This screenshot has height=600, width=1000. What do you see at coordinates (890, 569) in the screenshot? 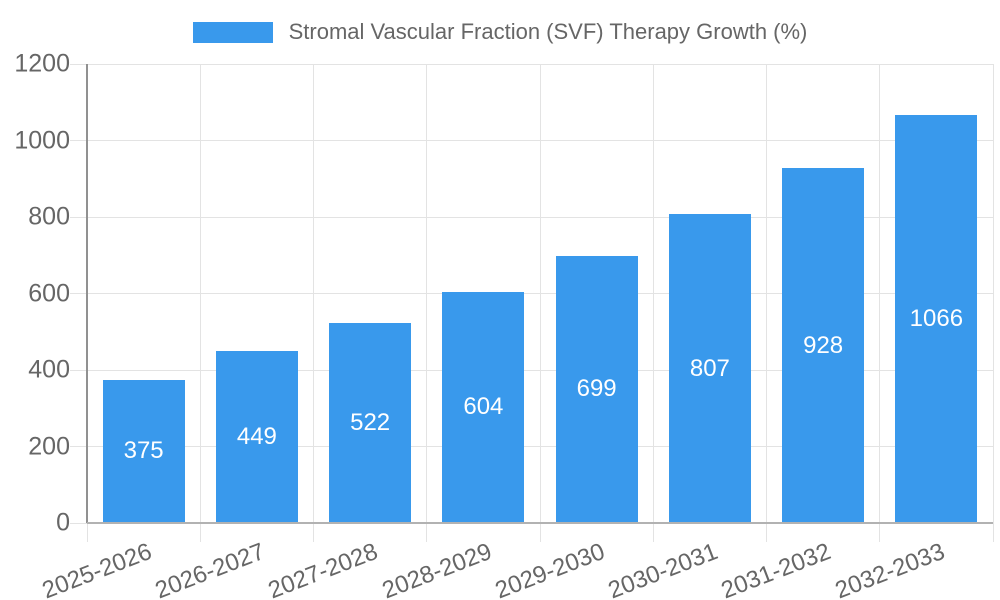
I see `x-tick-label: 2032-2033` at bounding box center [890, 569].